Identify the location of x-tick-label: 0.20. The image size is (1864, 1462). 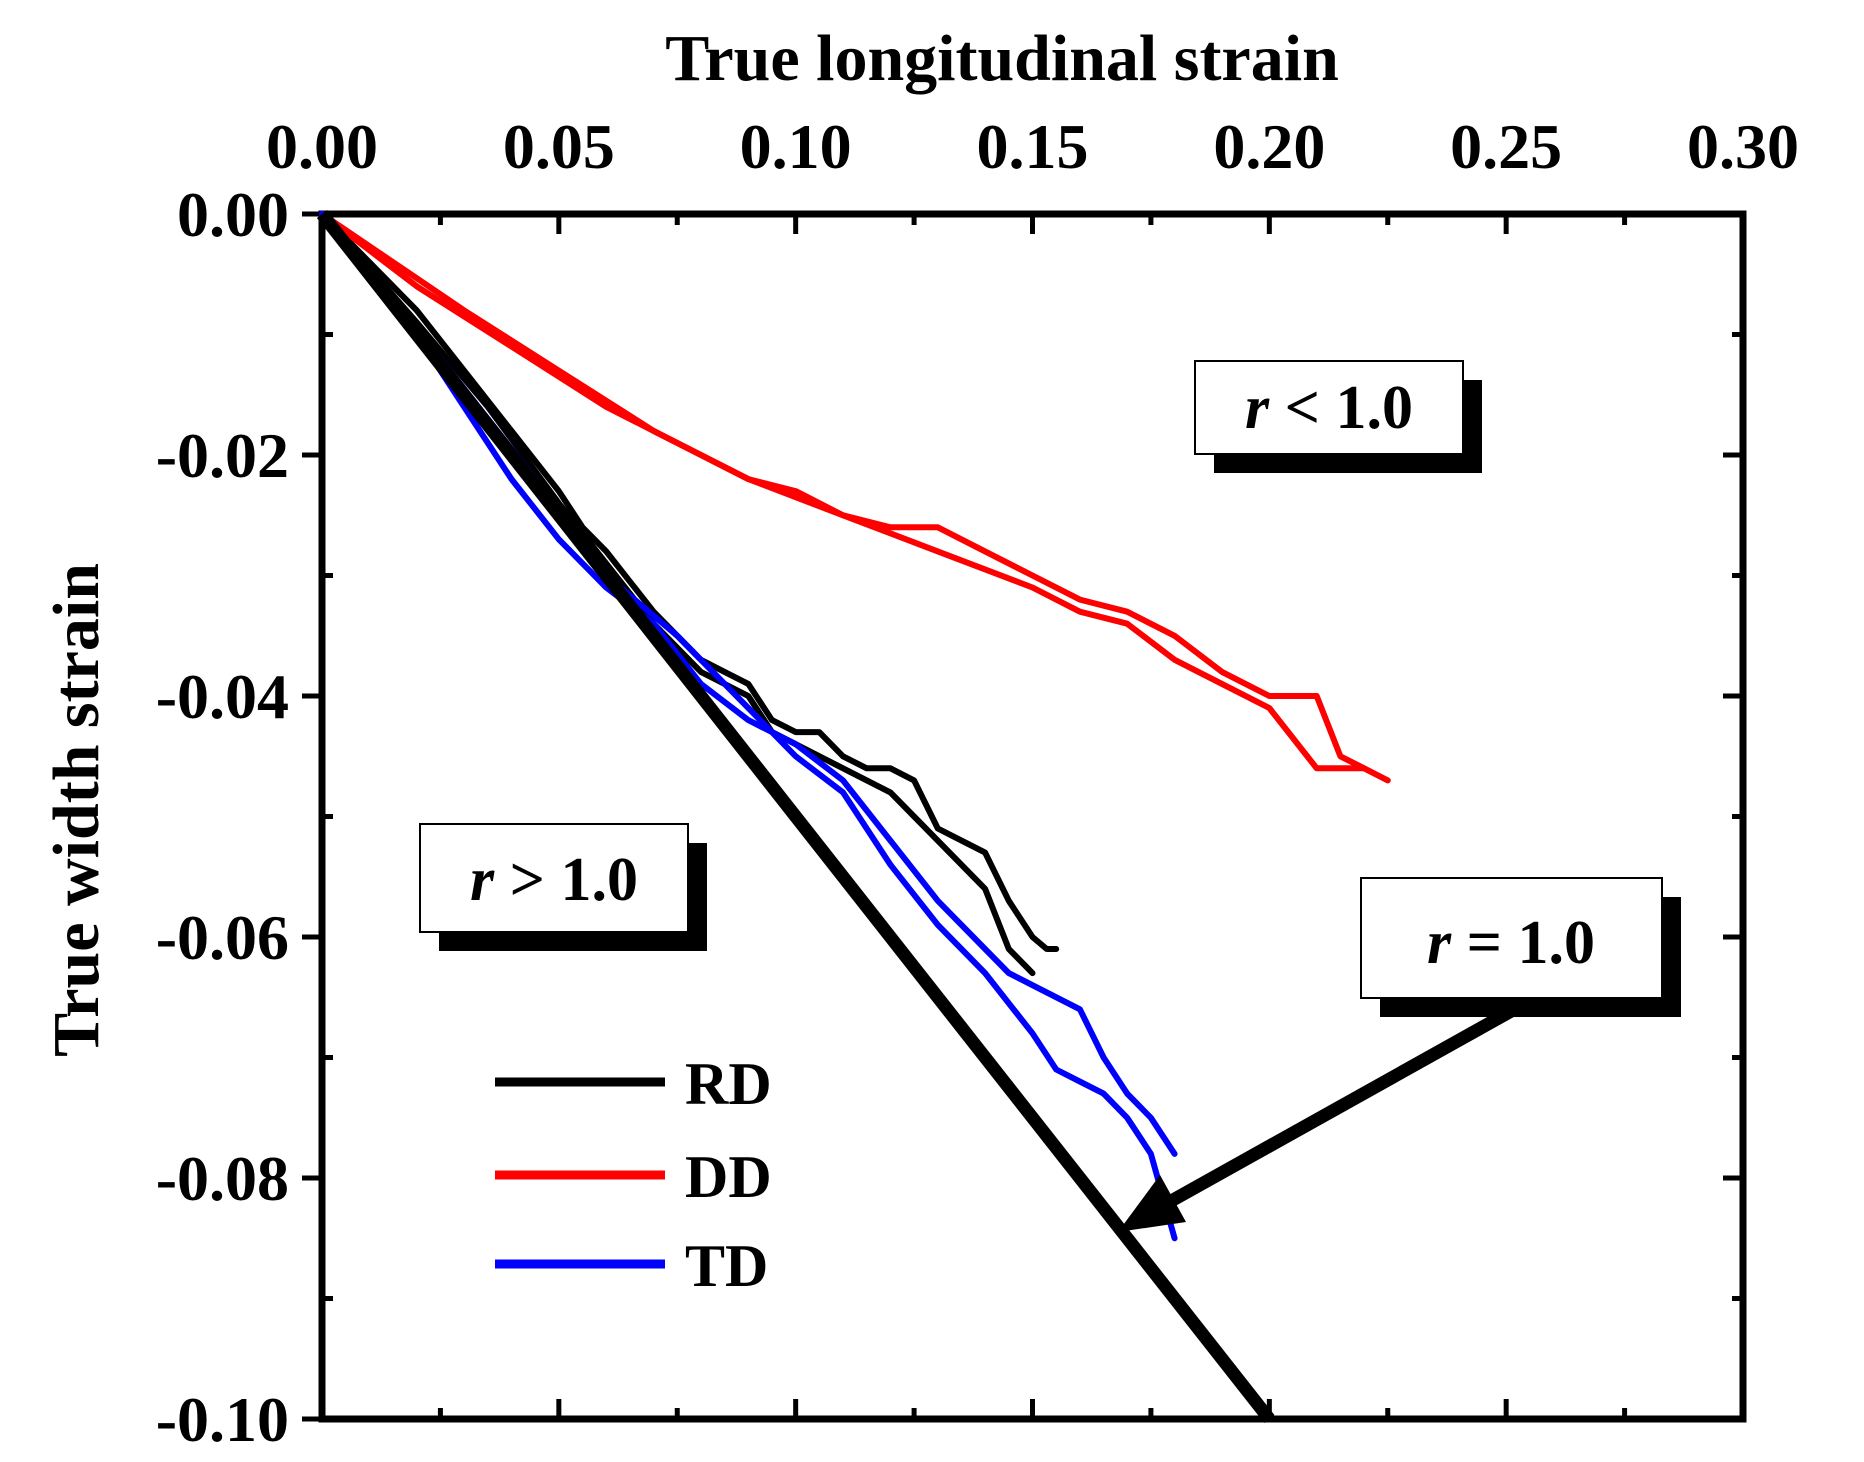
(1269, 146).